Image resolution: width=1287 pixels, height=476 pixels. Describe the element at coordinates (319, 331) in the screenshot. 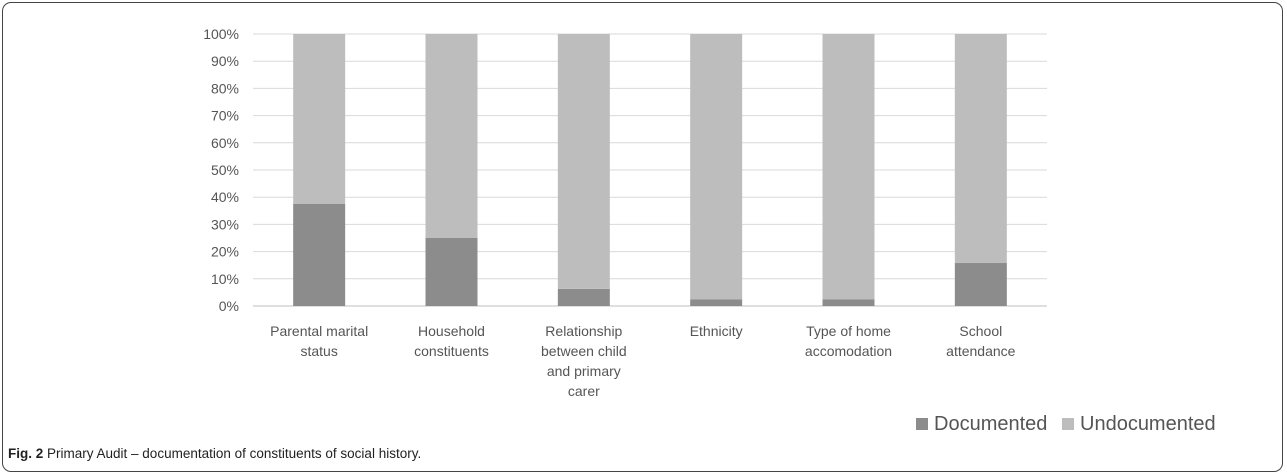

I see `x-tick-label: Parental marital` at that location.